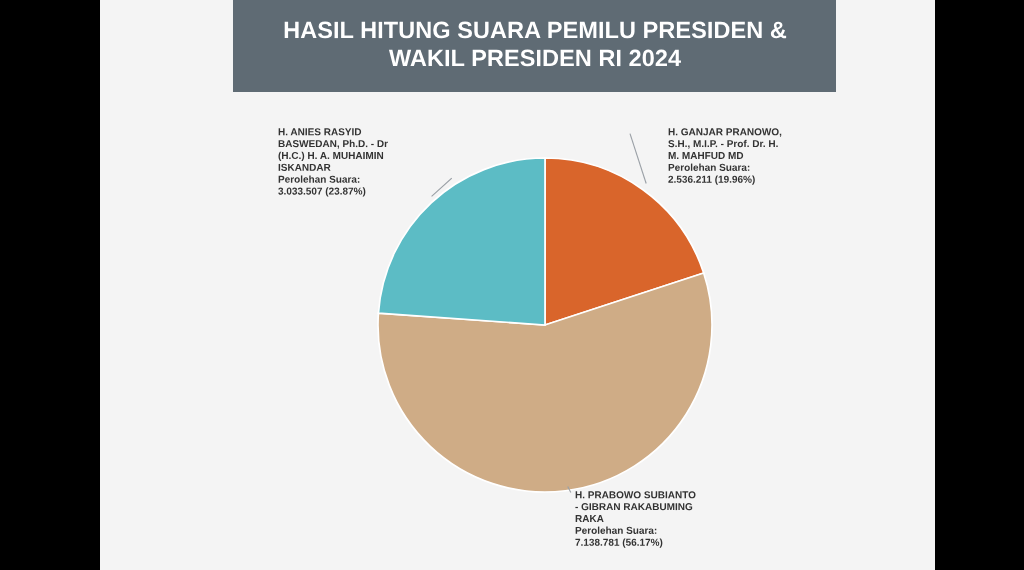 The height and width of the screenshot is (570, 1024). What do you see at coordinates (535, 44) in the screenshot?
I see `chart-title: HASIL HITUNG SUARA PEMILU PRESIDEN & WAKIL PRESIDEN RI 2024` at bounding box center [535, 44].